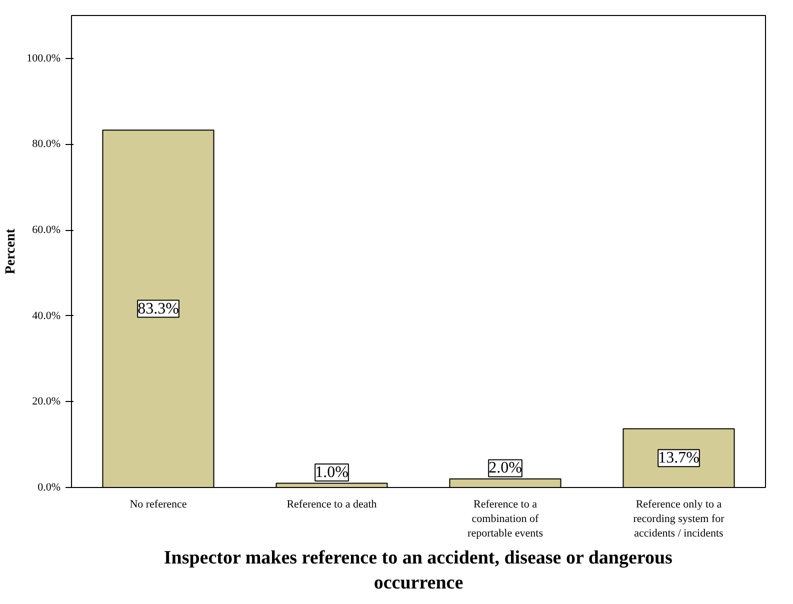 This screenshot has width=793, height=604. Describe the element at coordinates (11, 251) in the screenshot. I see `y-axis-title: Percent` at that location.